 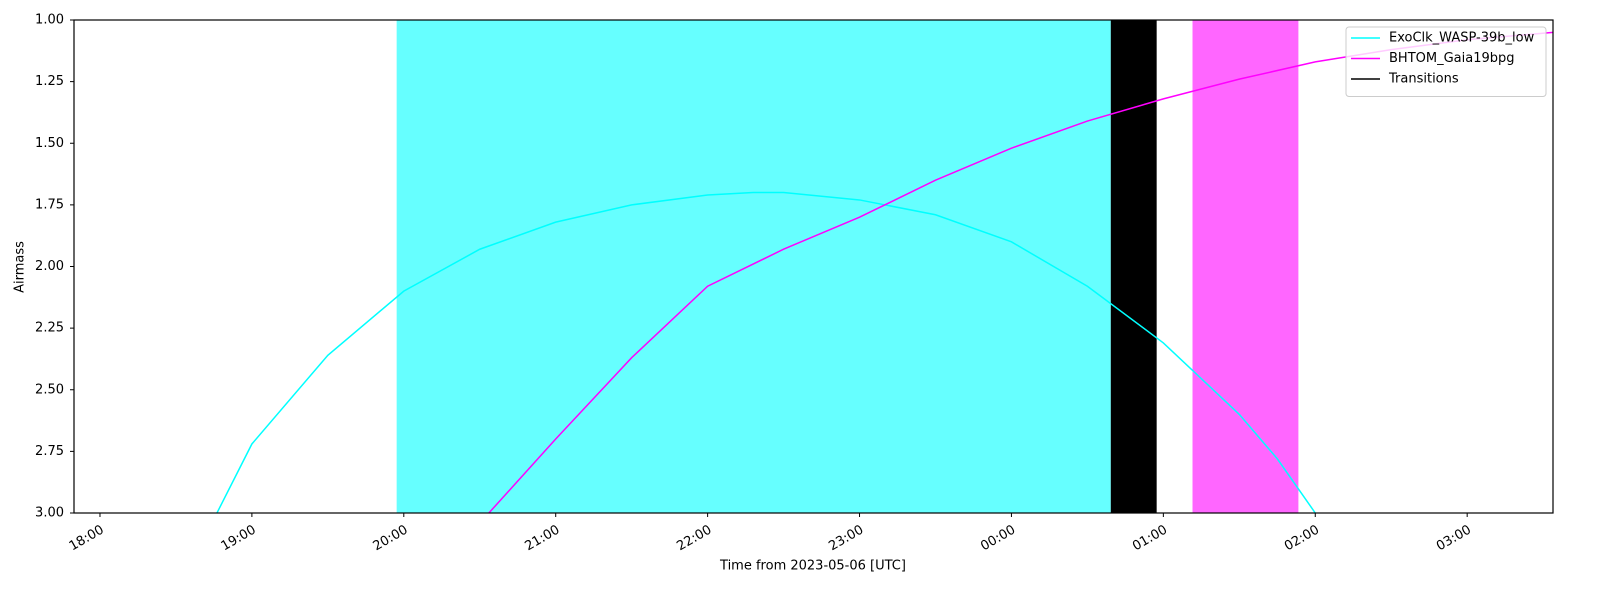 What do you see at coordinates (49, 266) in the screenshot?
I see `y-tick-label: 2.00` at bounding box center [49, 266].